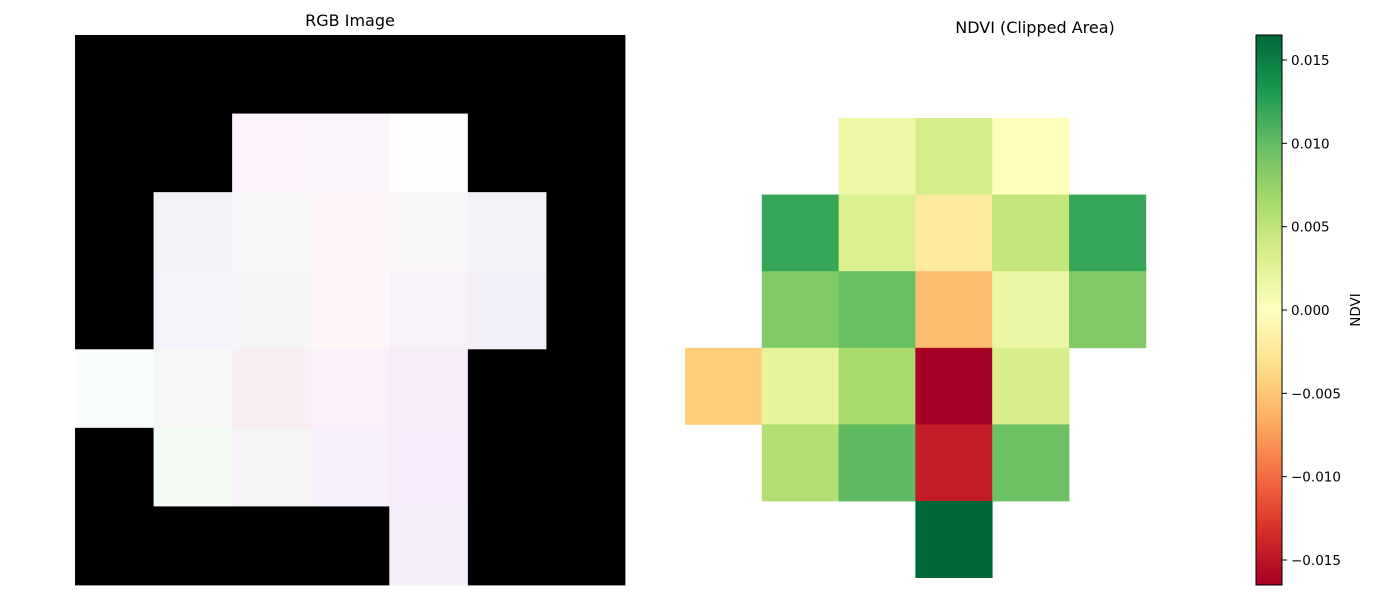 The height and width of the screenshot is (600, 1400). What do you see at coordinates (1269, 310) in the screenshot?
I see `colorbar-gradient` at bounding box center [1269, 310].